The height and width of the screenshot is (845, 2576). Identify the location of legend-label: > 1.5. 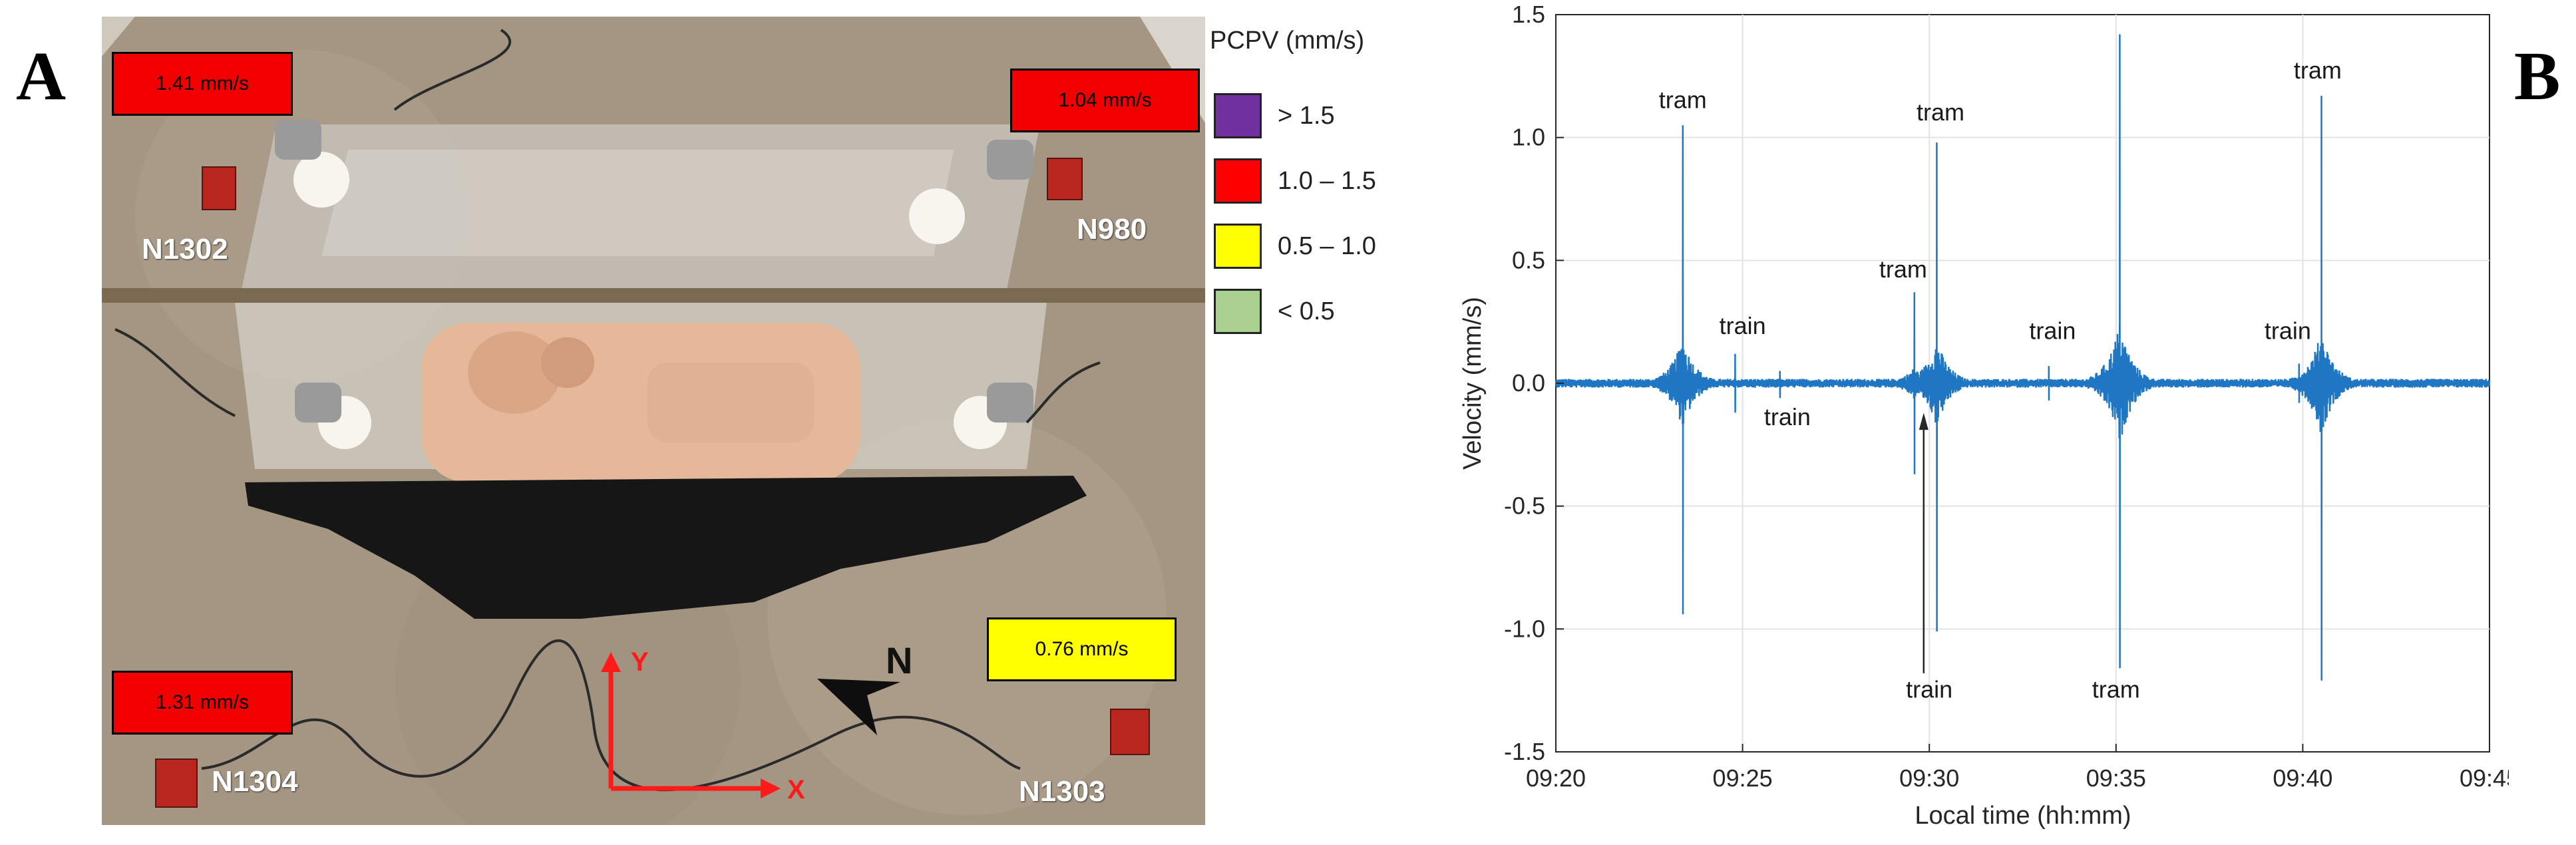
(1306, 115).